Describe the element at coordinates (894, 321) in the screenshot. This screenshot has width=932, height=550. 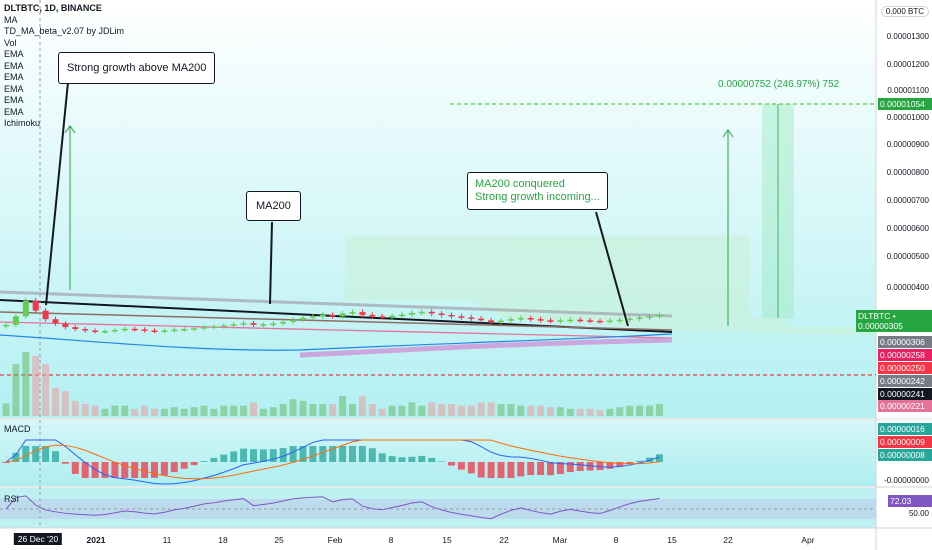
I see `price-tag-last: DLTBTC • 0.00000305` at that location.